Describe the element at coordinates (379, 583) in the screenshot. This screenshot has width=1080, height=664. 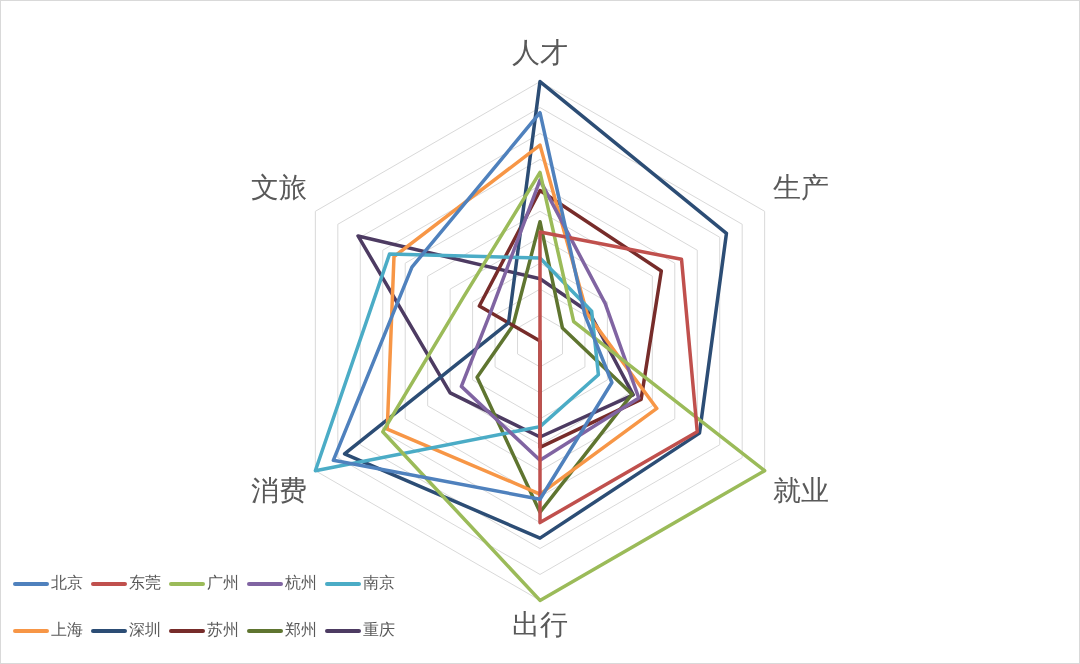
I see `legend-label: 南京` at that location.